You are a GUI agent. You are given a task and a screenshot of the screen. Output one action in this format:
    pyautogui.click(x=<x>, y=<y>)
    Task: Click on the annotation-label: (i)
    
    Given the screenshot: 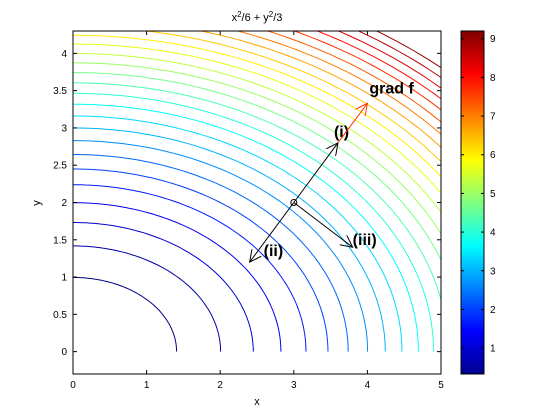 What is the action you would take?
    pyautogui.click(x=341, y=132)
    